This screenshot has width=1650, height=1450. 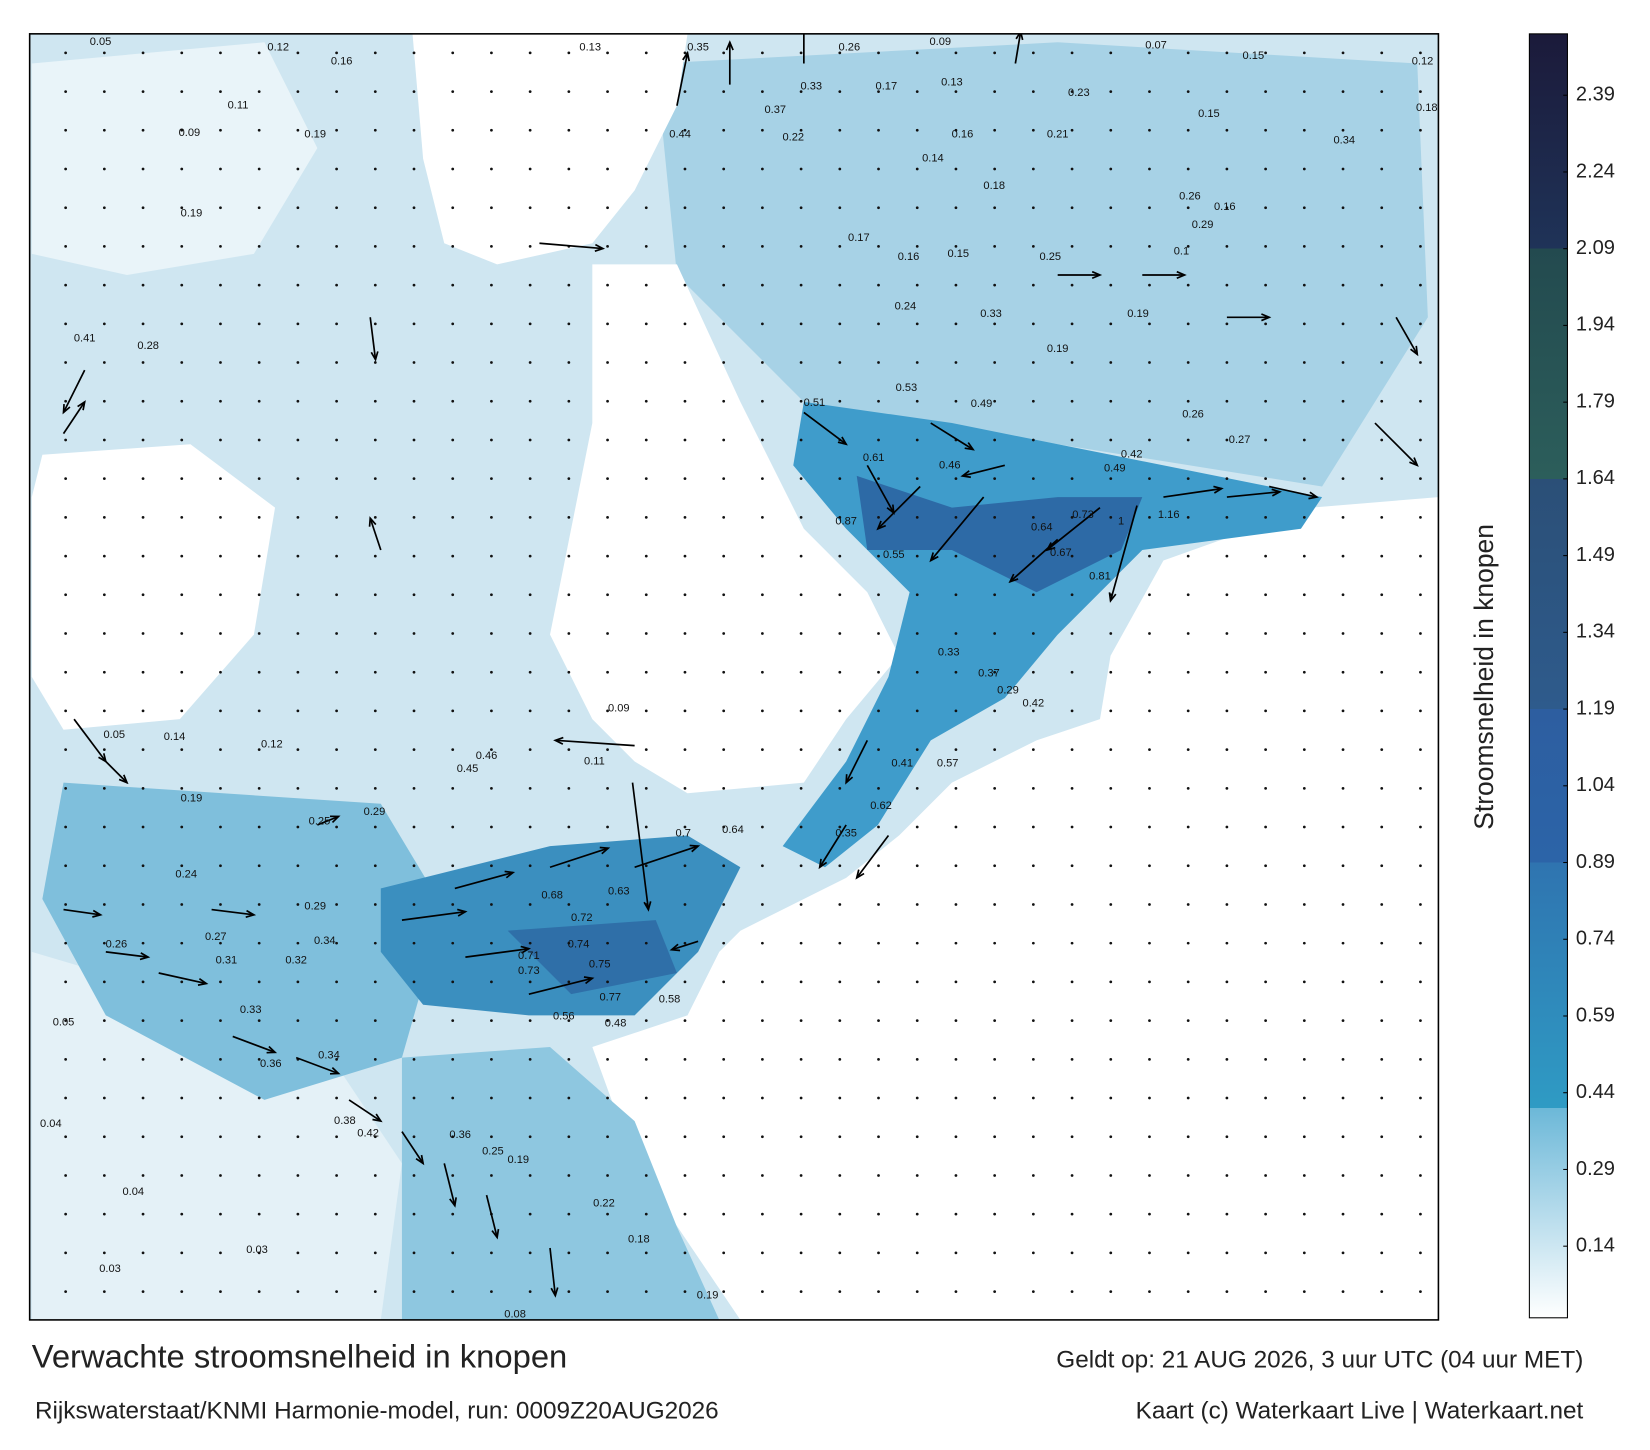 I want to click on speed-label: 0.29, so click(x=1008, y=691).